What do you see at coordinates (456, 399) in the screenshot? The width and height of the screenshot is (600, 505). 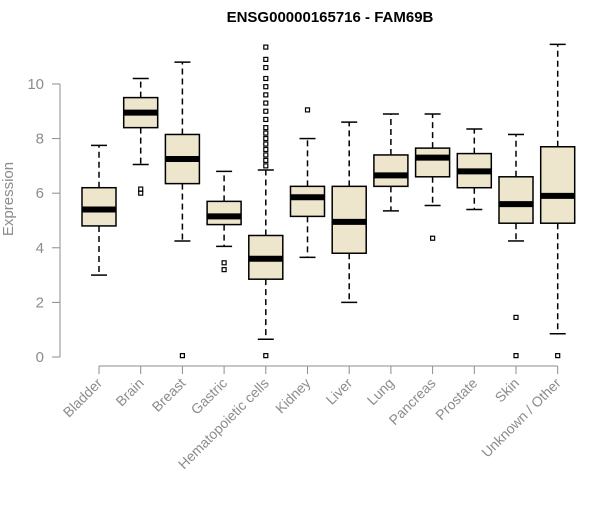 I see `x-tick-label: Prostate` at bounding box center [456, 399].